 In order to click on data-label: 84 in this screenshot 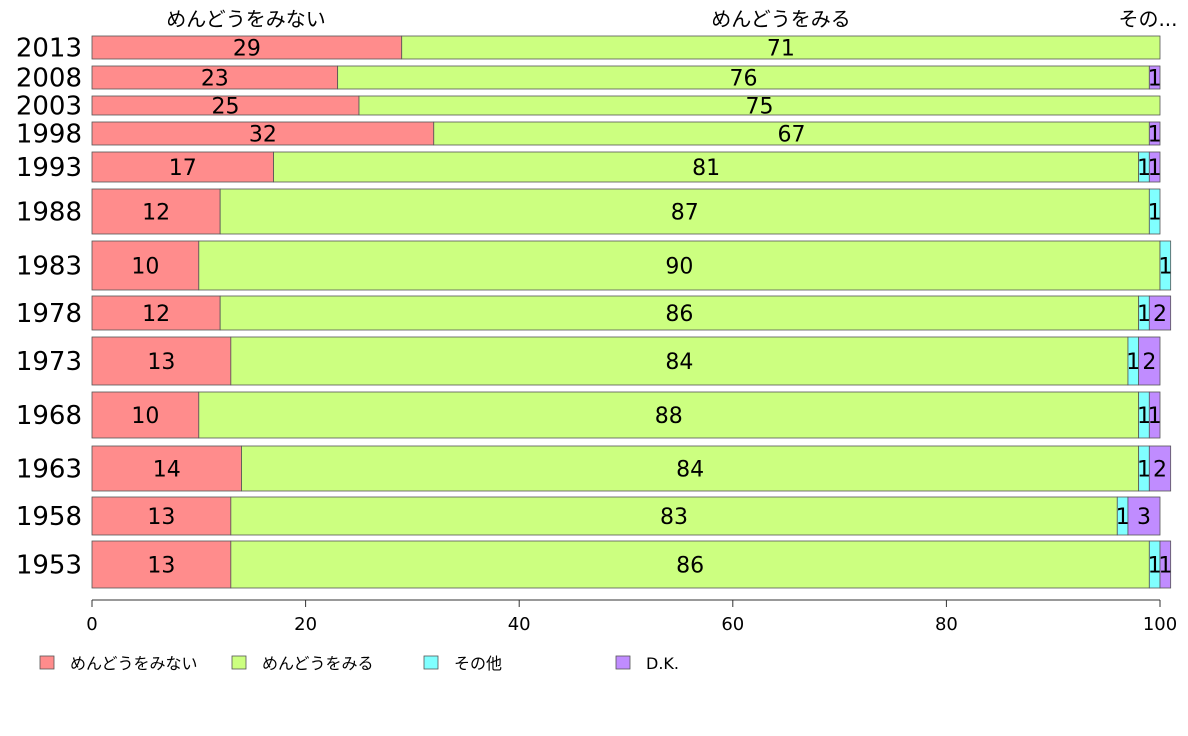, I will do `click(690, 470)`.